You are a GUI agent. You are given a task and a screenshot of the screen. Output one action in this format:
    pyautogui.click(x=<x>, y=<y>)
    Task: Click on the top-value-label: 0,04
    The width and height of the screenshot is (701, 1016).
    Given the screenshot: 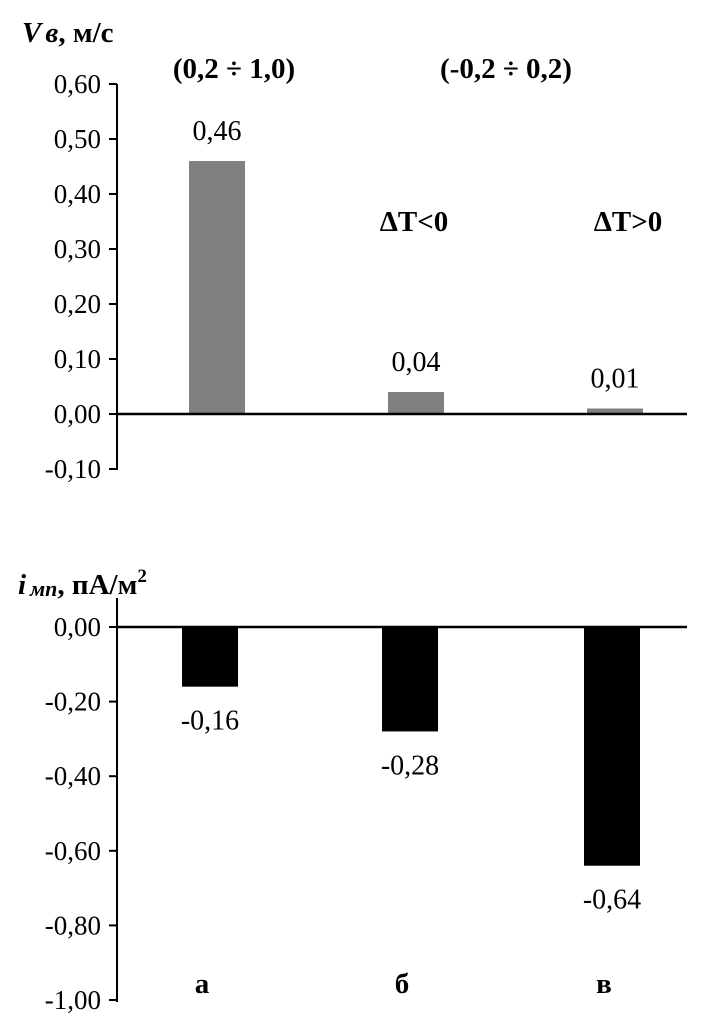 What is the action you would take?
    pyautogui.click(x=416, y=362)
    